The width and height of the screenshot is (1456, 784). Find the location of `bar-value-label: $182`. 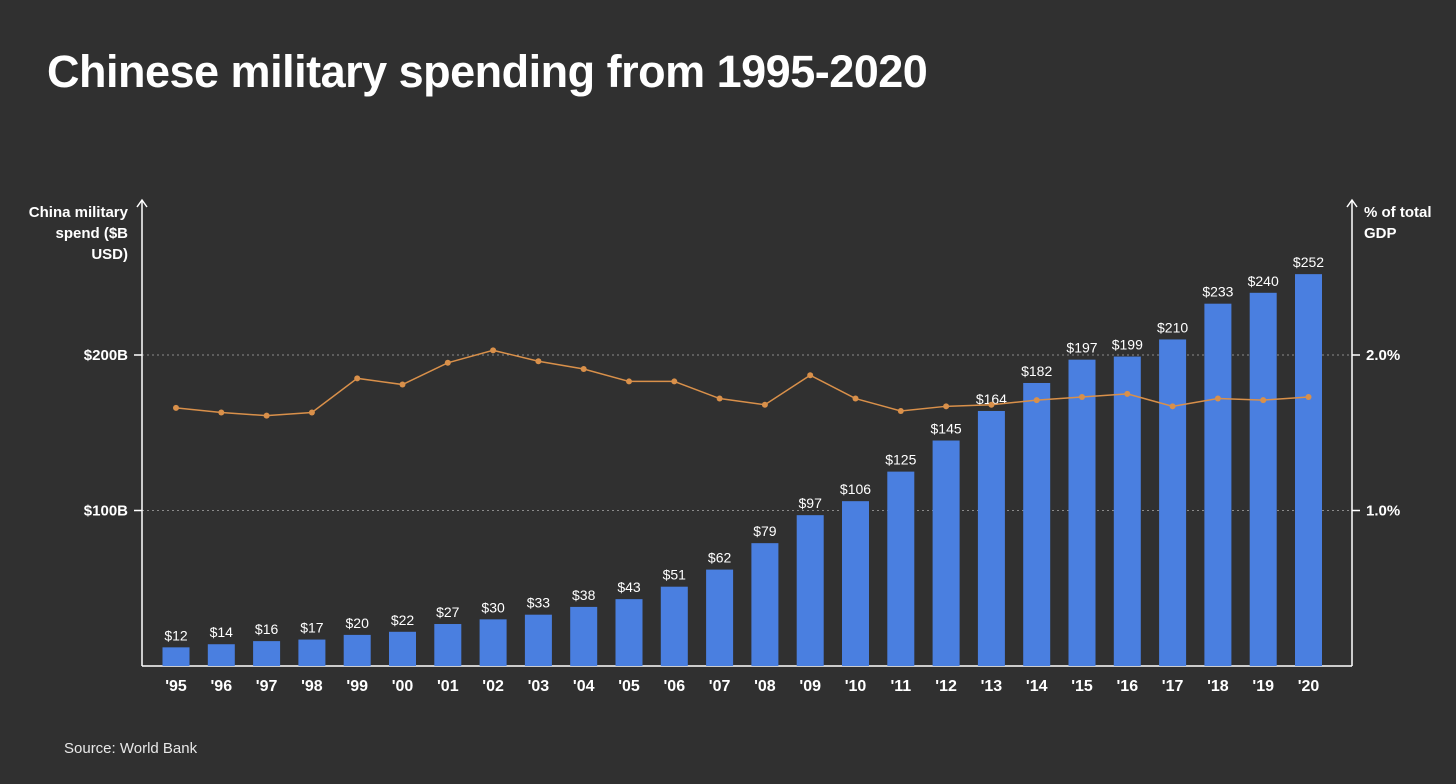

bar-value-label: $182 is located at coordinates (1036, 371).